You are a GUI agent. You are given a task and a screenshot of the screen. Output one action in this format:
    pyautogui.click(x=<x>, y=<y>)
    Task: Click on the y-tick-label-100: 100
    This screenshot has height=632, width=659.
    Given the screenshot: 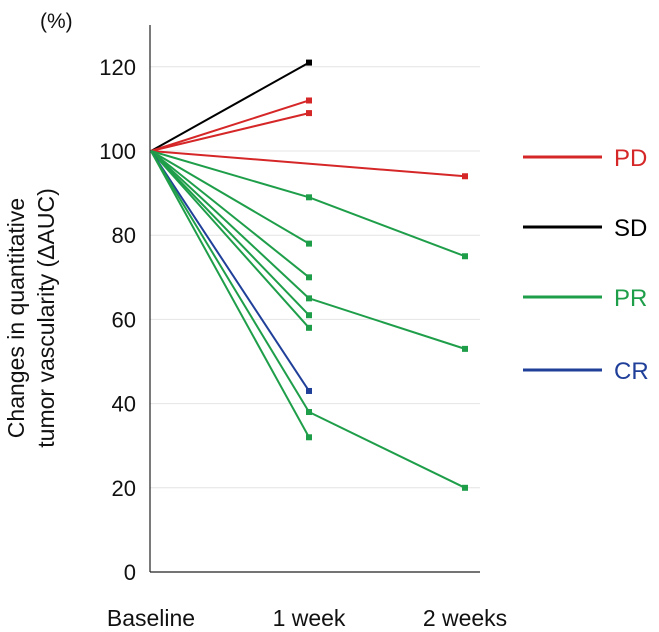 What is the action you would take?
    pyautogui.click(x=117, y=151)
    